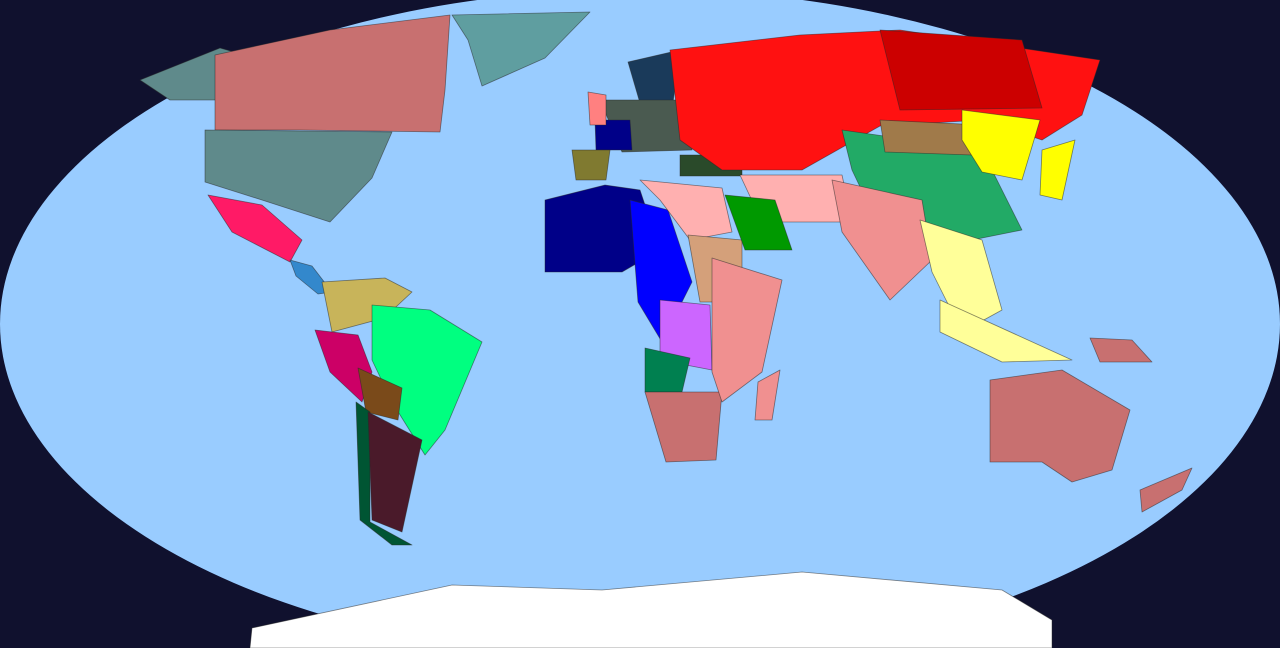  I want to click on region-manchuria, so click(1001, 145).